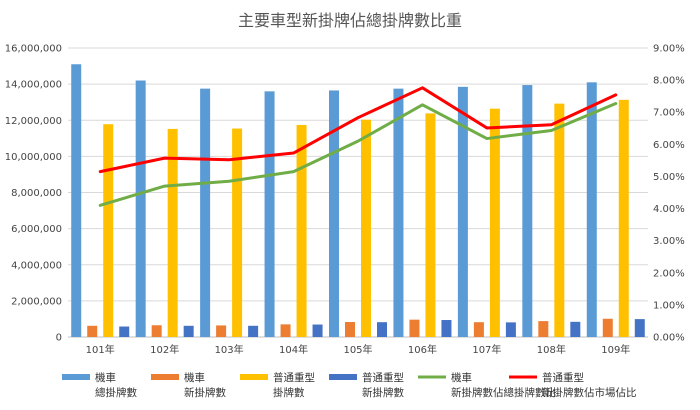 Image resolution: width=700 pixels, height=410 pixels. Describe the element at coordinates (116, 392) in the screenshot. I see `legend-label: 總掛牌數` at that location.